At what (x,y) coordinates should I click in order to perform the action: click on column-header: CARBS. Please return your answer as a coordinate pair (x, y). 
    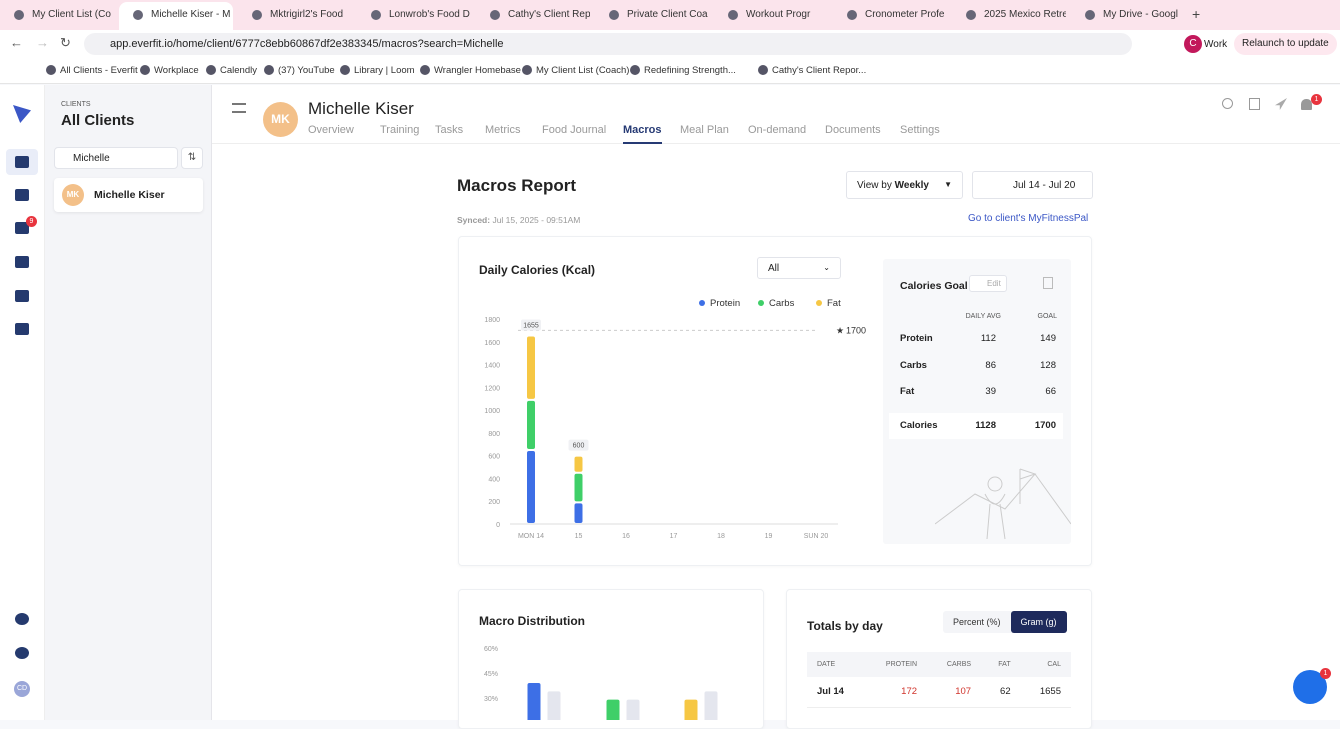
    Looking at the image, I should click on (959, 664).